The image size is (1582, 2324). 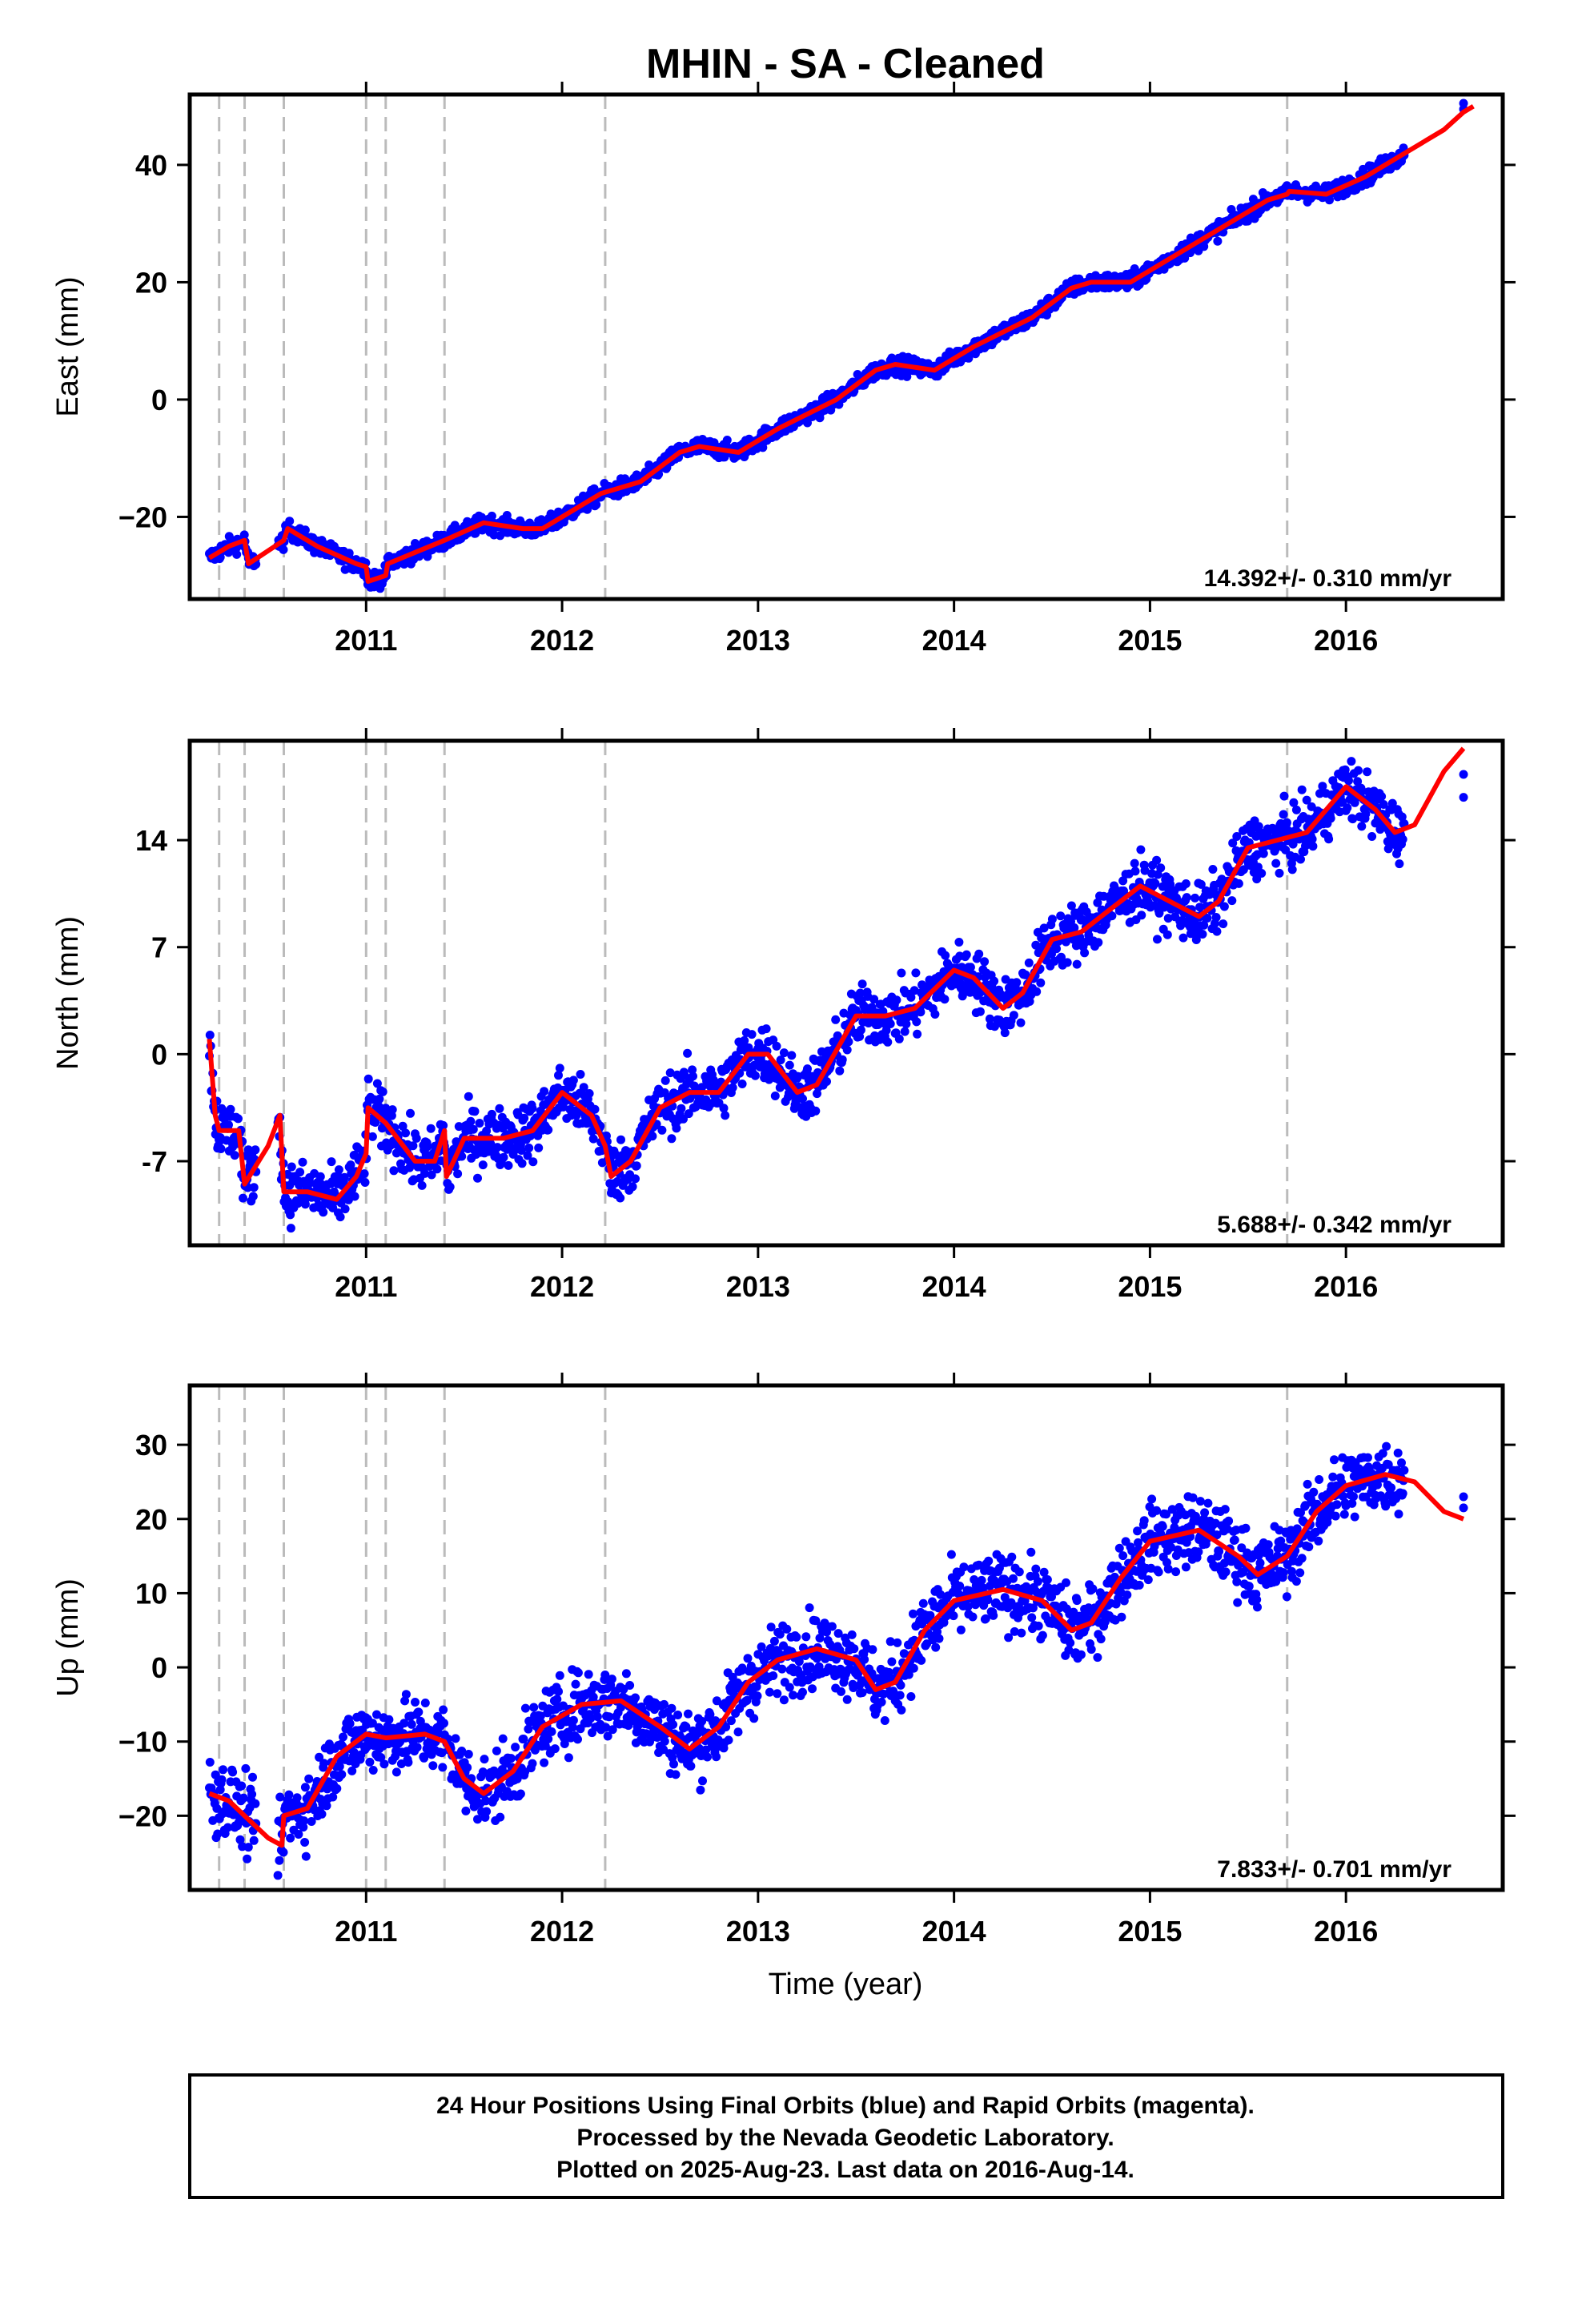 I want to click on y-axis-label: North (mm), so click(x=68, y=993).